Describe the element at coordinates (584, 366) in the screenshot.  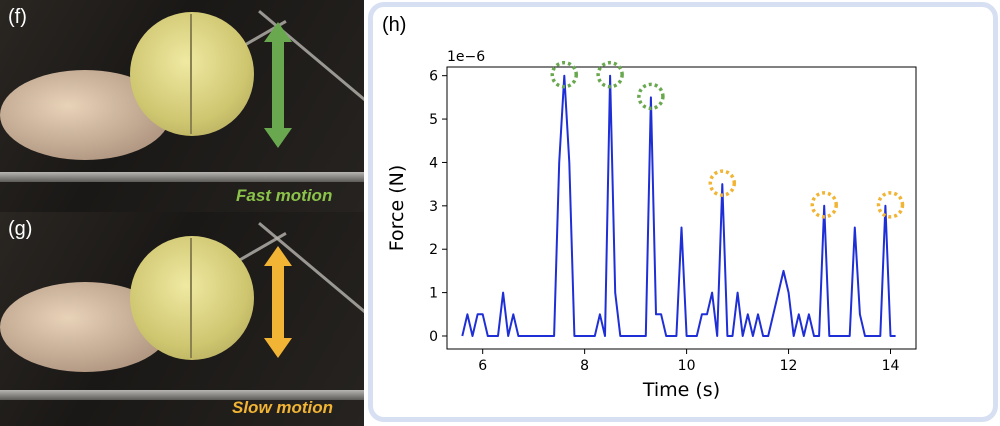
I see `x-tick-label: 8` at that location.